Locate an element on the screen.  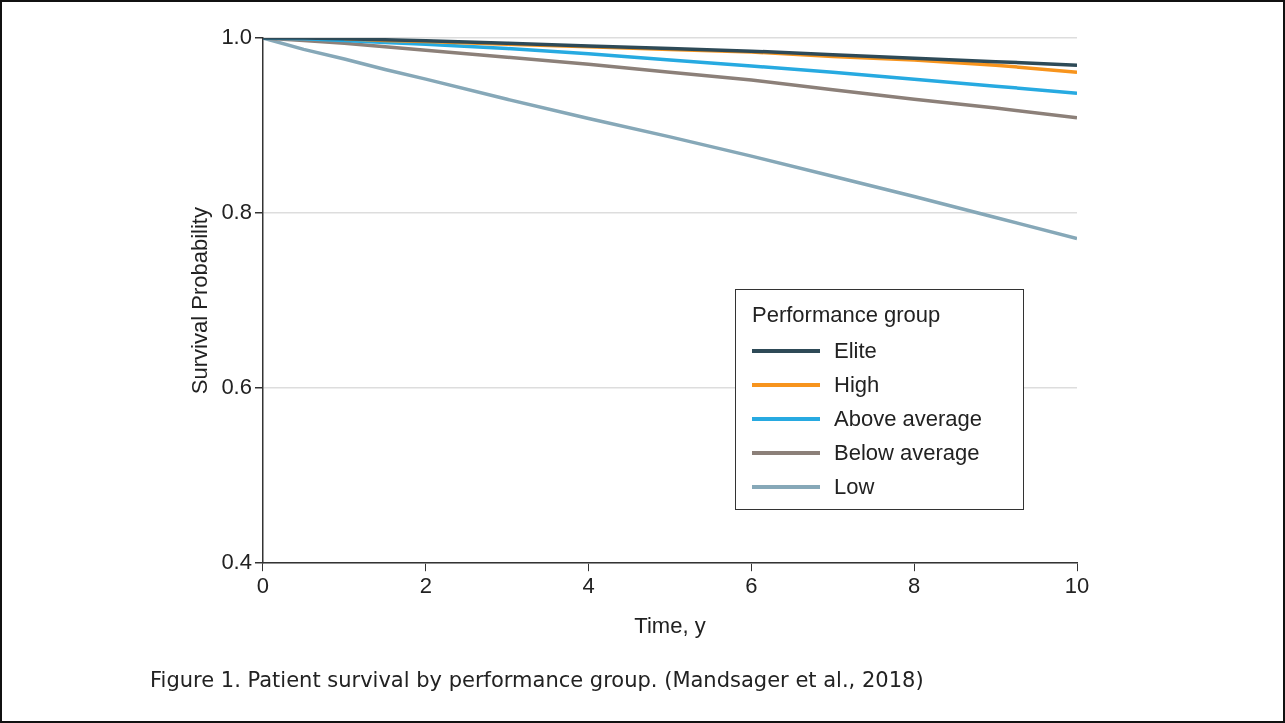
y-tick-label: 0.8 is located at coordinates (236, 212).